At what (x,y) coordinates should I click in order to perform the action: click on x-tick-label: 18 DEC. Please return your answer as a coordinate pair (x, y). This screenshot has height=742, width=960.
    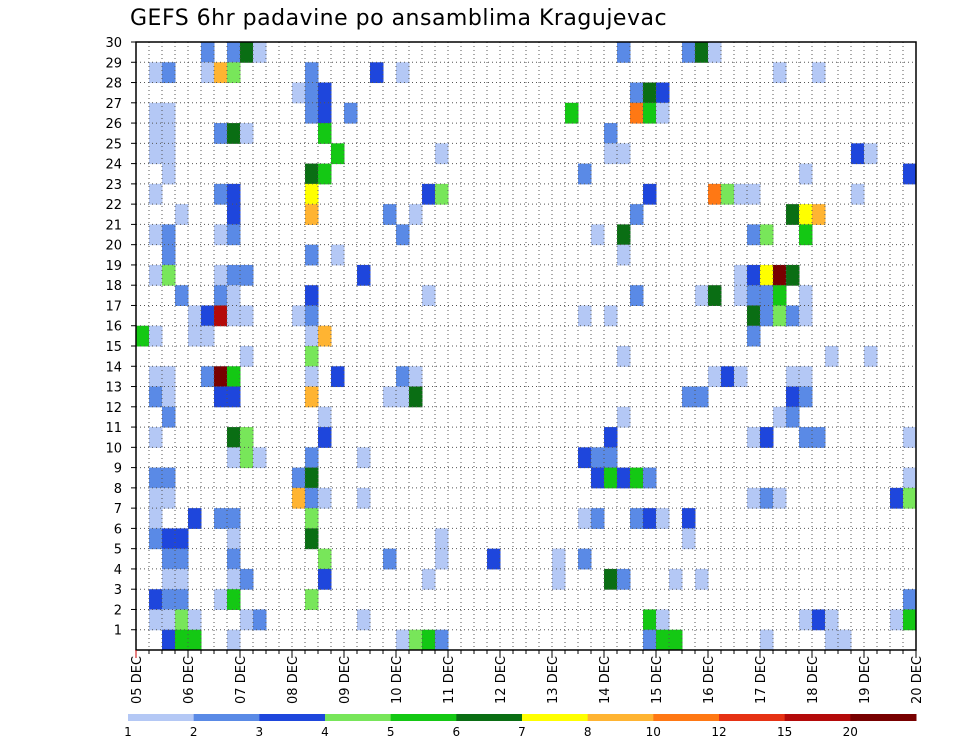
    Looking at the image, I should click on (813, 680).